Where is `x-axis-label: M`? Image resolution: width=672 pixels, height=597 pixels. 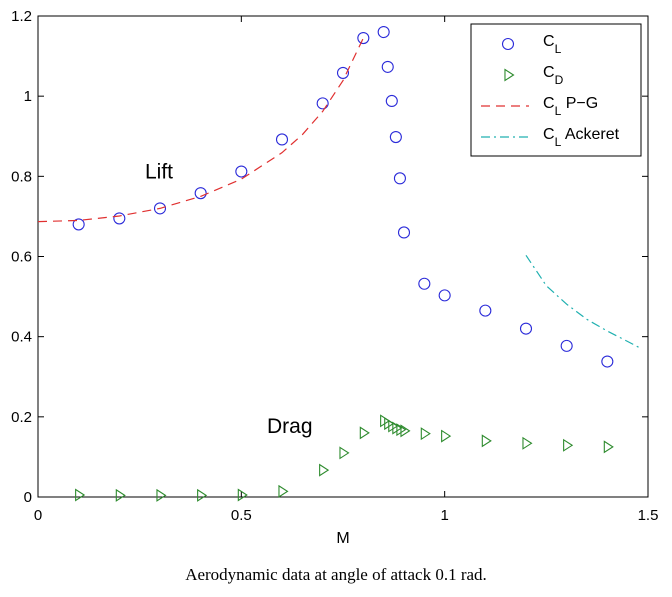
x-axis-label: M is located at coordinates (342, 538).